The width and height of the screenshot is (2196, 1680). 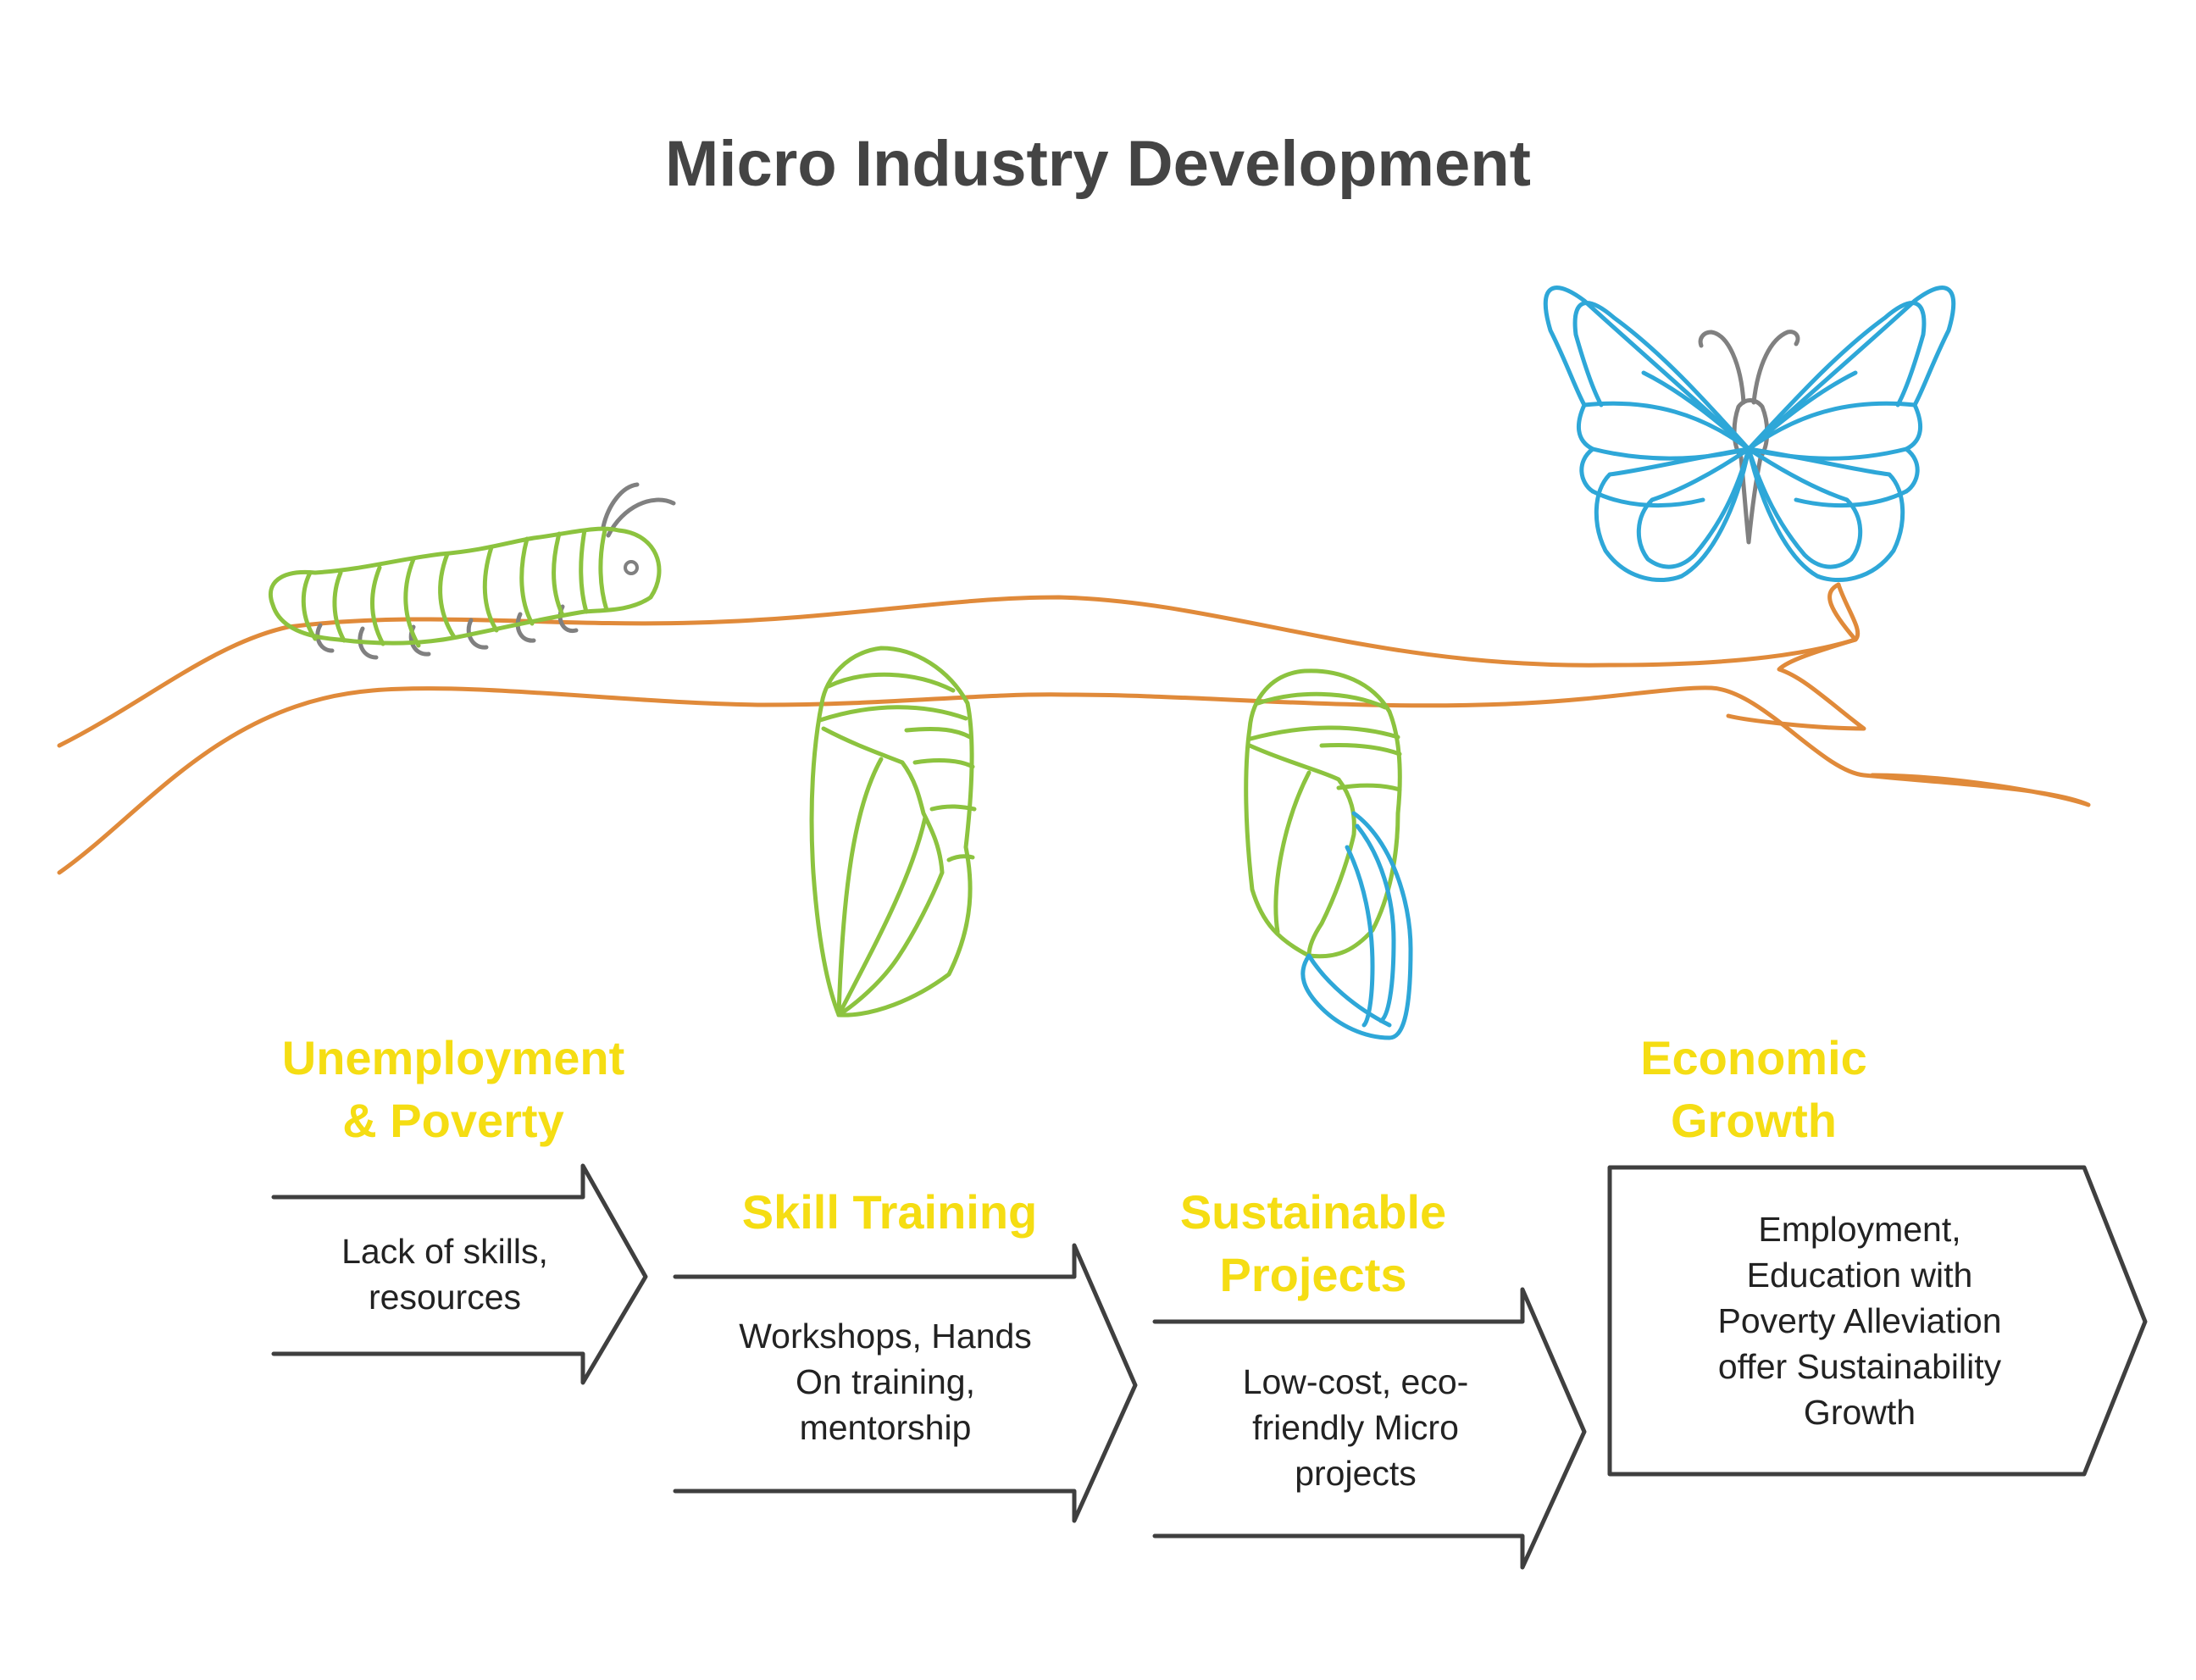 I want to click on stage-4-title: Economic Growth, so click(x=1753, y=1089).